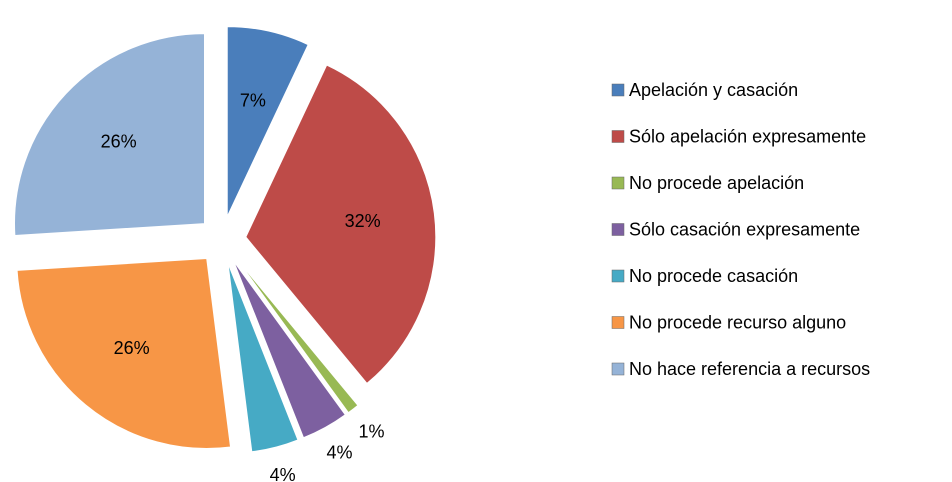 The height and width of the screenshot is (482, 952). Describe the element at coordinates (737, 322) in the screenshot. I see `legend-label: No procede recurso alguno` at that location.